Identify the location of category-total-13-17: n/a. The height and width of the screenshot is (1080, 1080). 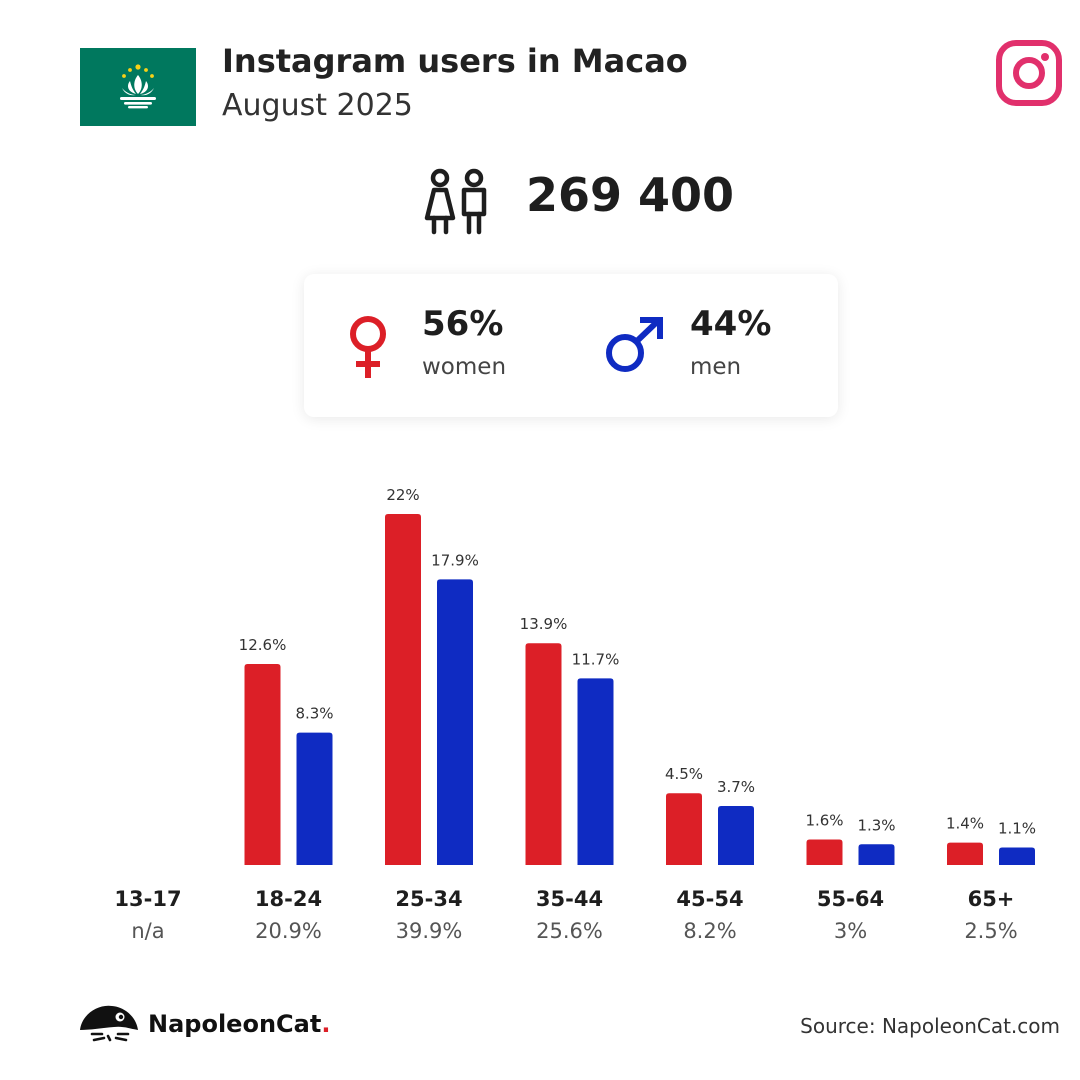
(147, 931).